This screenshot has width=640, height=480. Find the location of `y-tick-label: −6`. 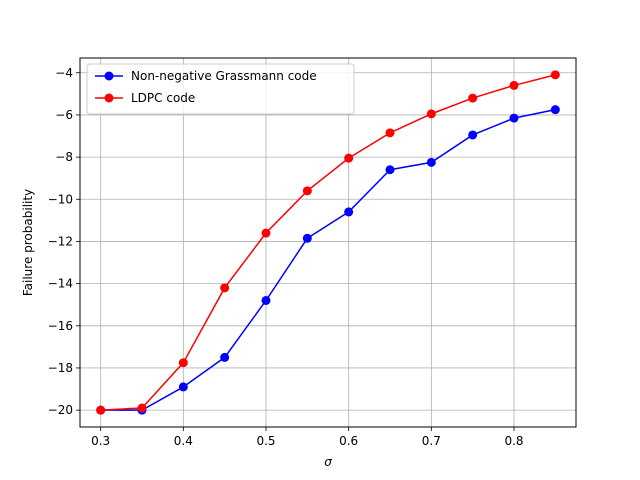

y-tick-label: −6 is located at coordinates (64, 115).